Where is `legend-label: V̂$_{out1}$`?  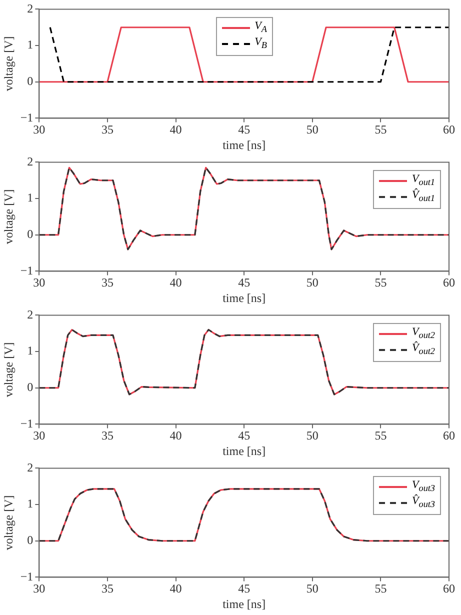
legend-label: V̂$_{out1}$ is located at coordinates (424, 197).